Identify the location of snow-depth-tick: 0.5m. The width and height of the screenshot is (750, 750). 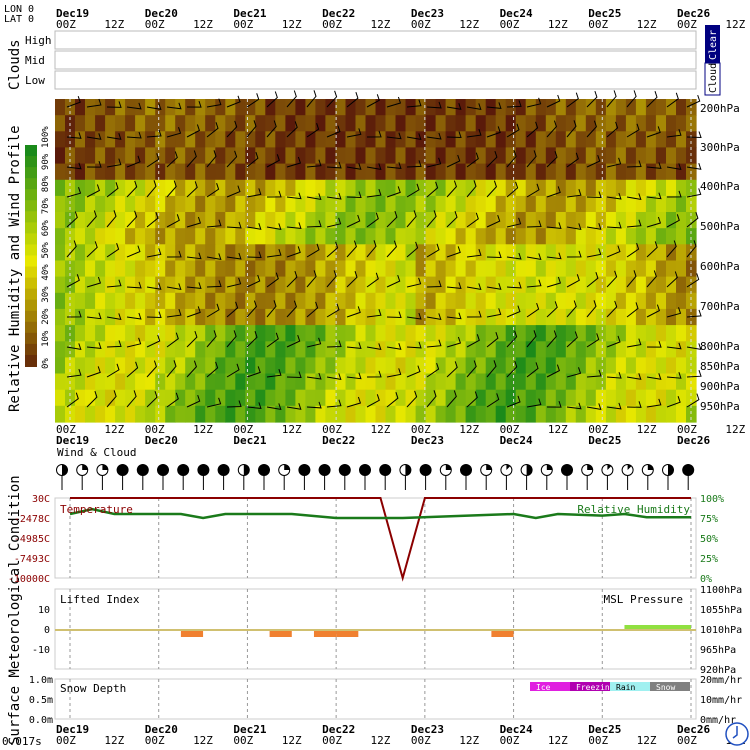
(41, 700).